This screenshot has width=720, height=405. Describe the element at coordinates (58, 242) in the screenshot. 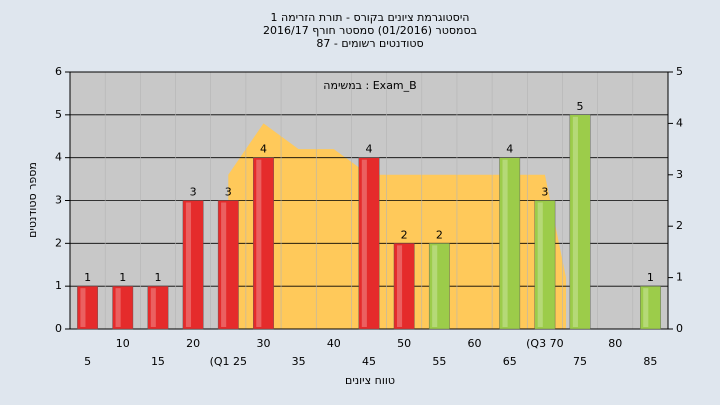

I see `y-tick-label: 2` at that location.